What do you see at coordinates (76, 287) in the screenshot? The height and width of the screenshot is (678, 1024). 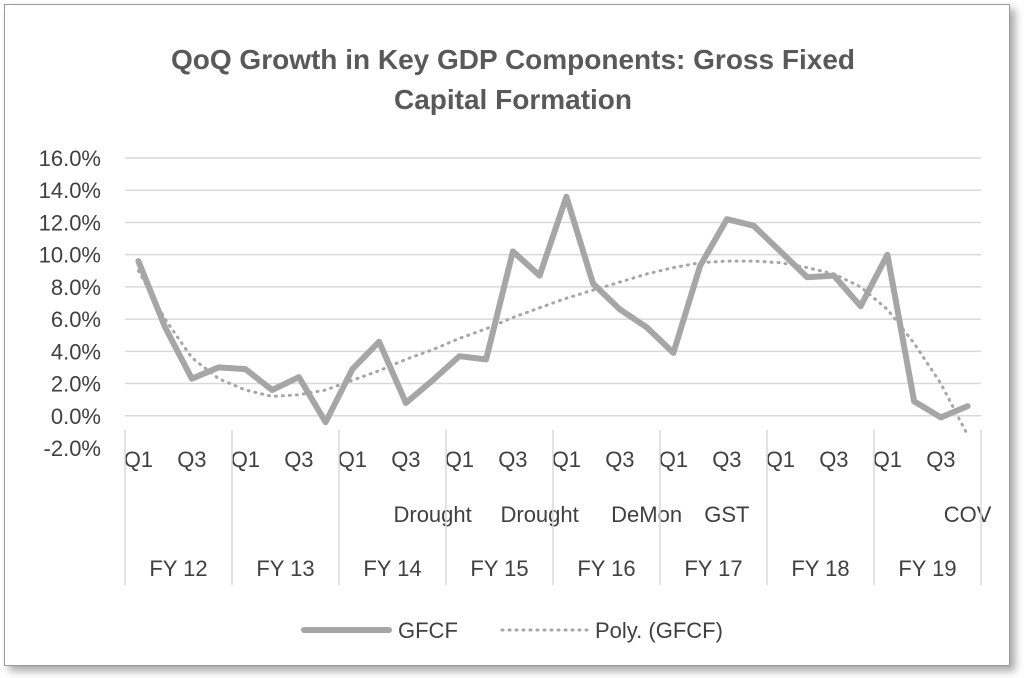 I see `y-tick-label: 8.0%` at bounding box center [76, 287].